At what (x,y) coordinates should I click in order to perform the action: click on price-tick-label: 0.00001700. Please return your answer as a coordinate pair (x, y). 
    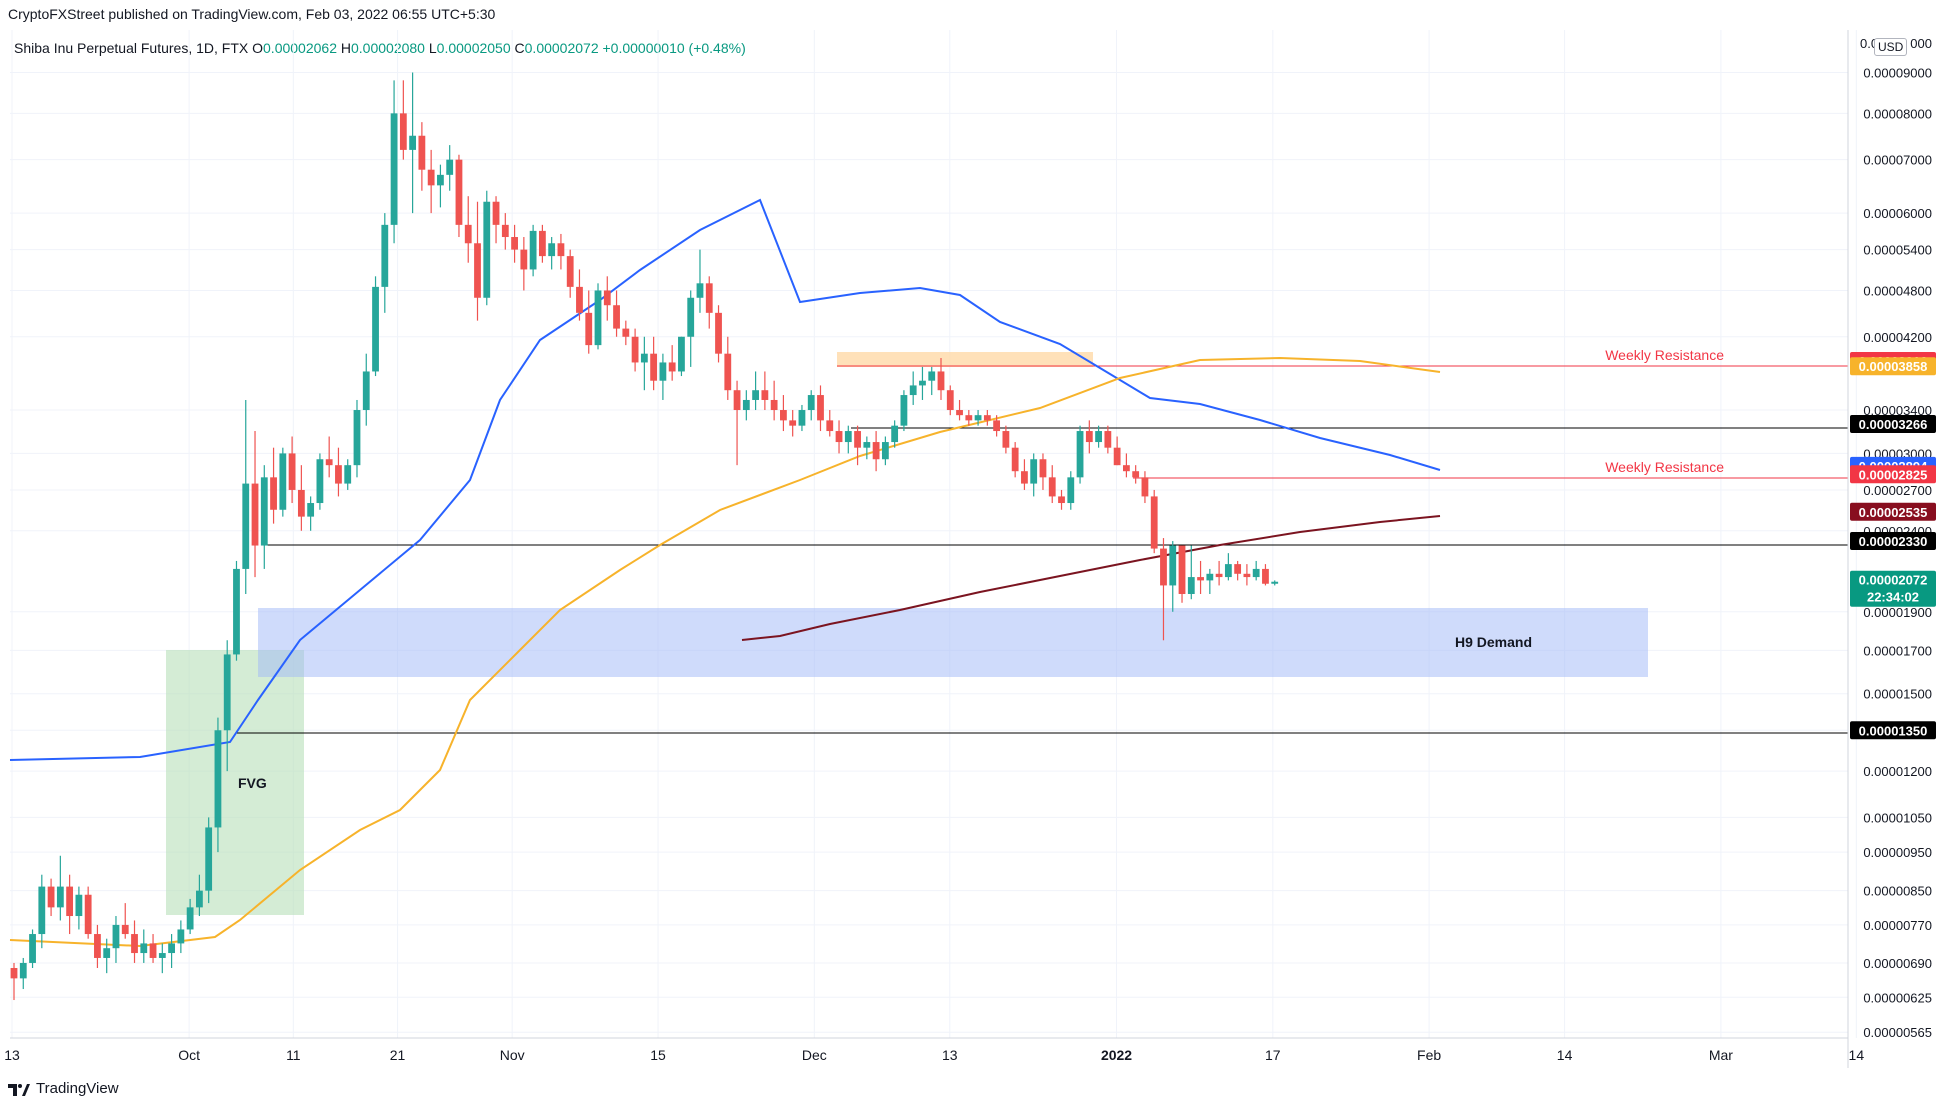
    Looking at the image, I should click on (1897, 650).